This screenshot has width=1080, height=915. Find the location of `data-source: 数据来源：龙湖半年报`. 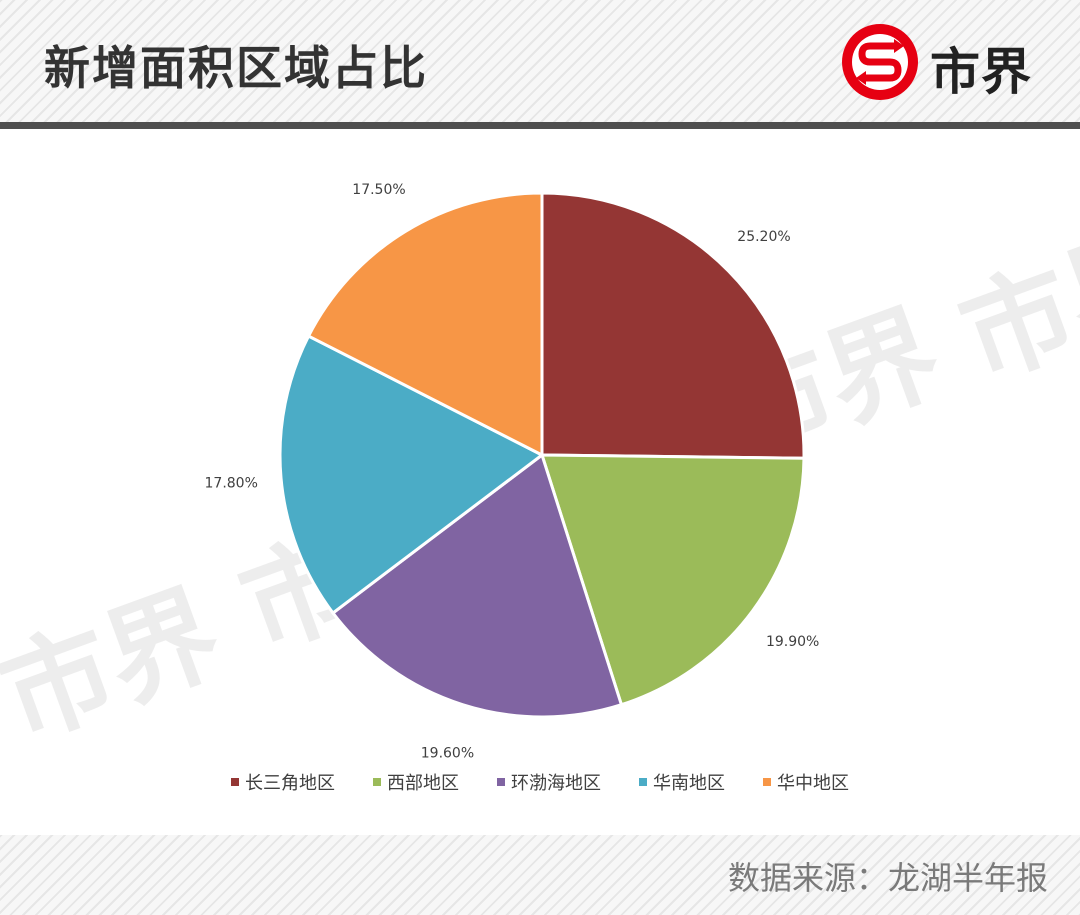

data-source: 数据来源：龙湖半年报 is located at coordinates (887, 878).